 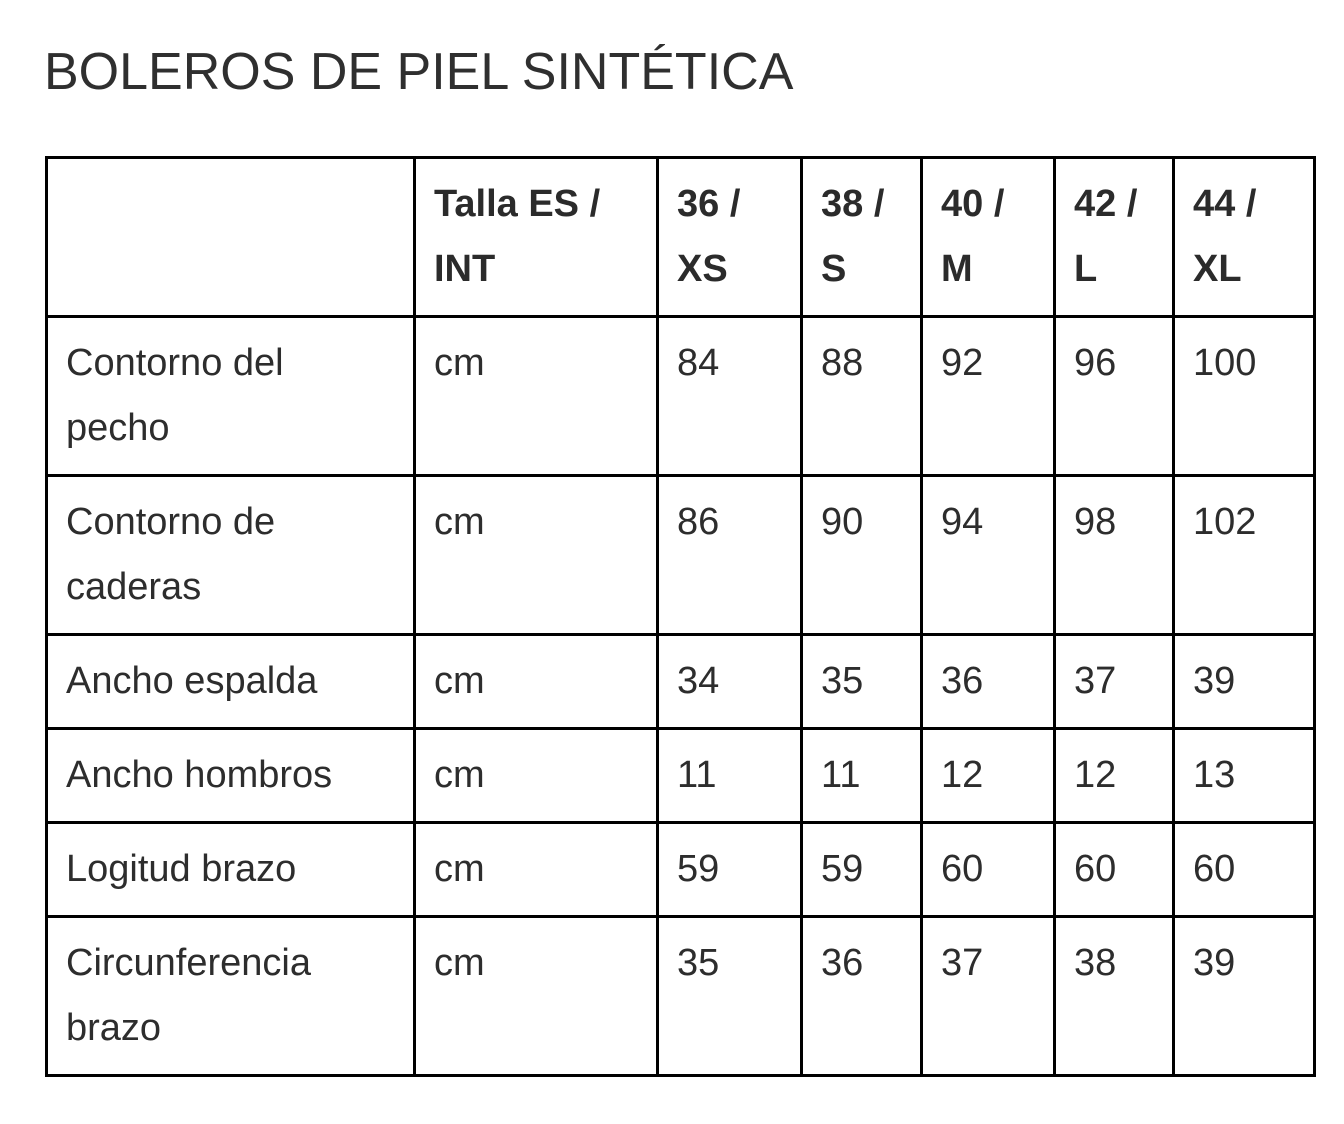 I want to click on column-header: 38 / S, so click(x=861, y=237).